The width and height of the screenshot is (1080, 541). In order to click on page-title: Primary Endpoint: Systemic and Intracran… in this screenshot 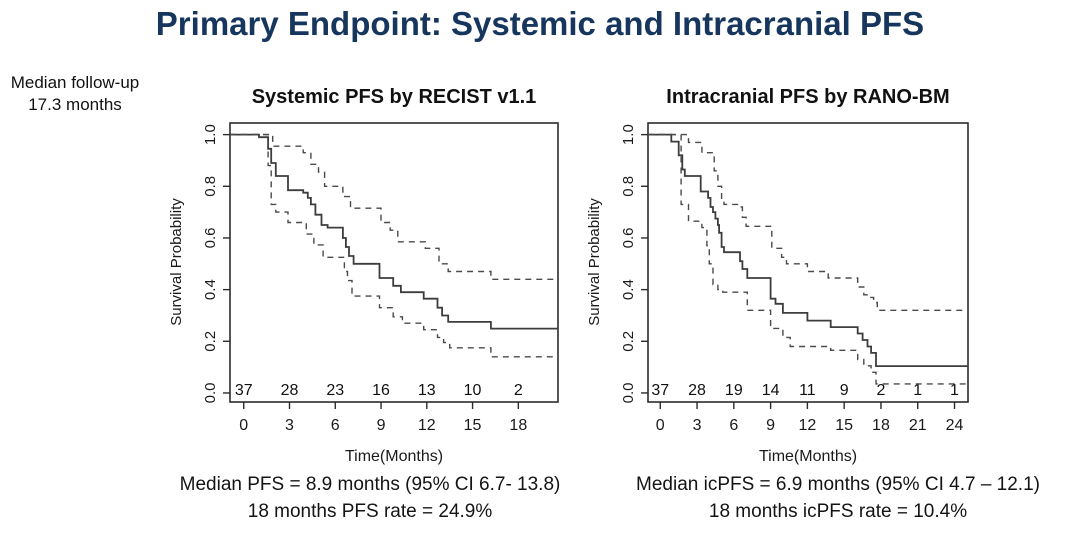, I will do `click(540, 23)`.